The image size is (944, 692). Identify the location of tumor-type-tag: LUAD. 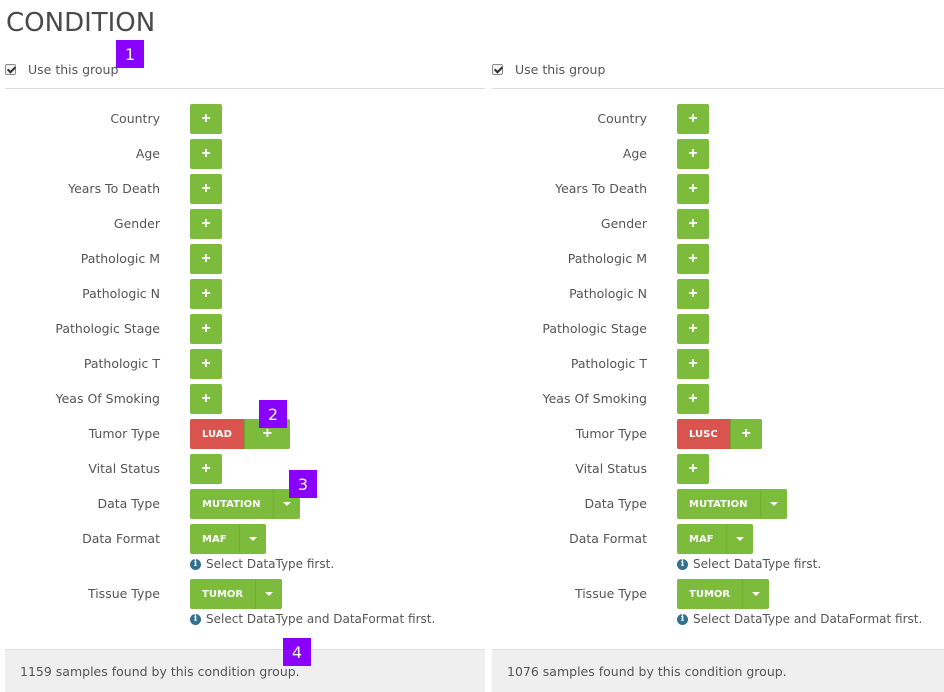
(217, 434).